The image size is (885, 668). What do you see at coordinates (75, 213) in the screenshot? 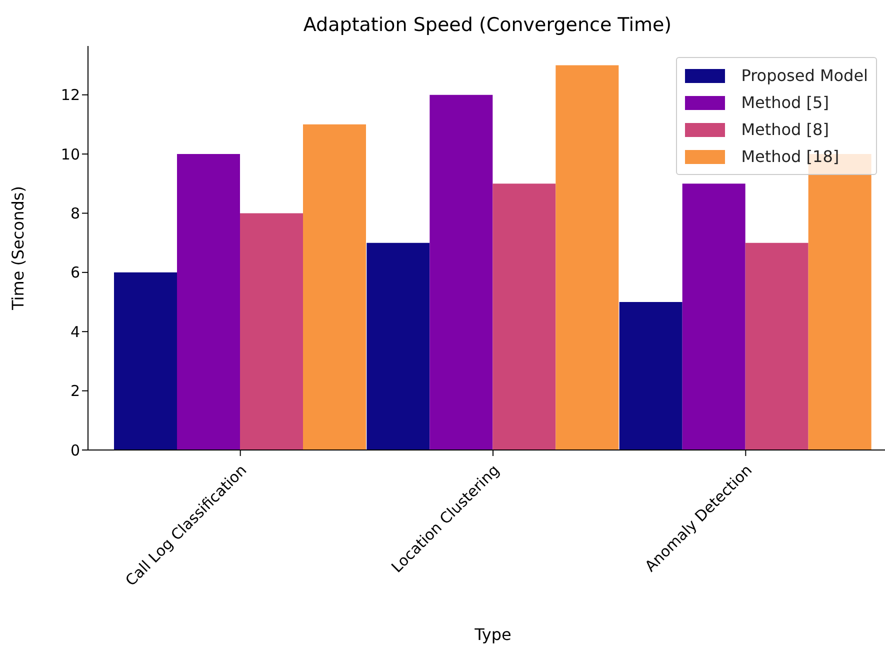
I see `y-tick-label: 8` at bounding box center [75, 213].